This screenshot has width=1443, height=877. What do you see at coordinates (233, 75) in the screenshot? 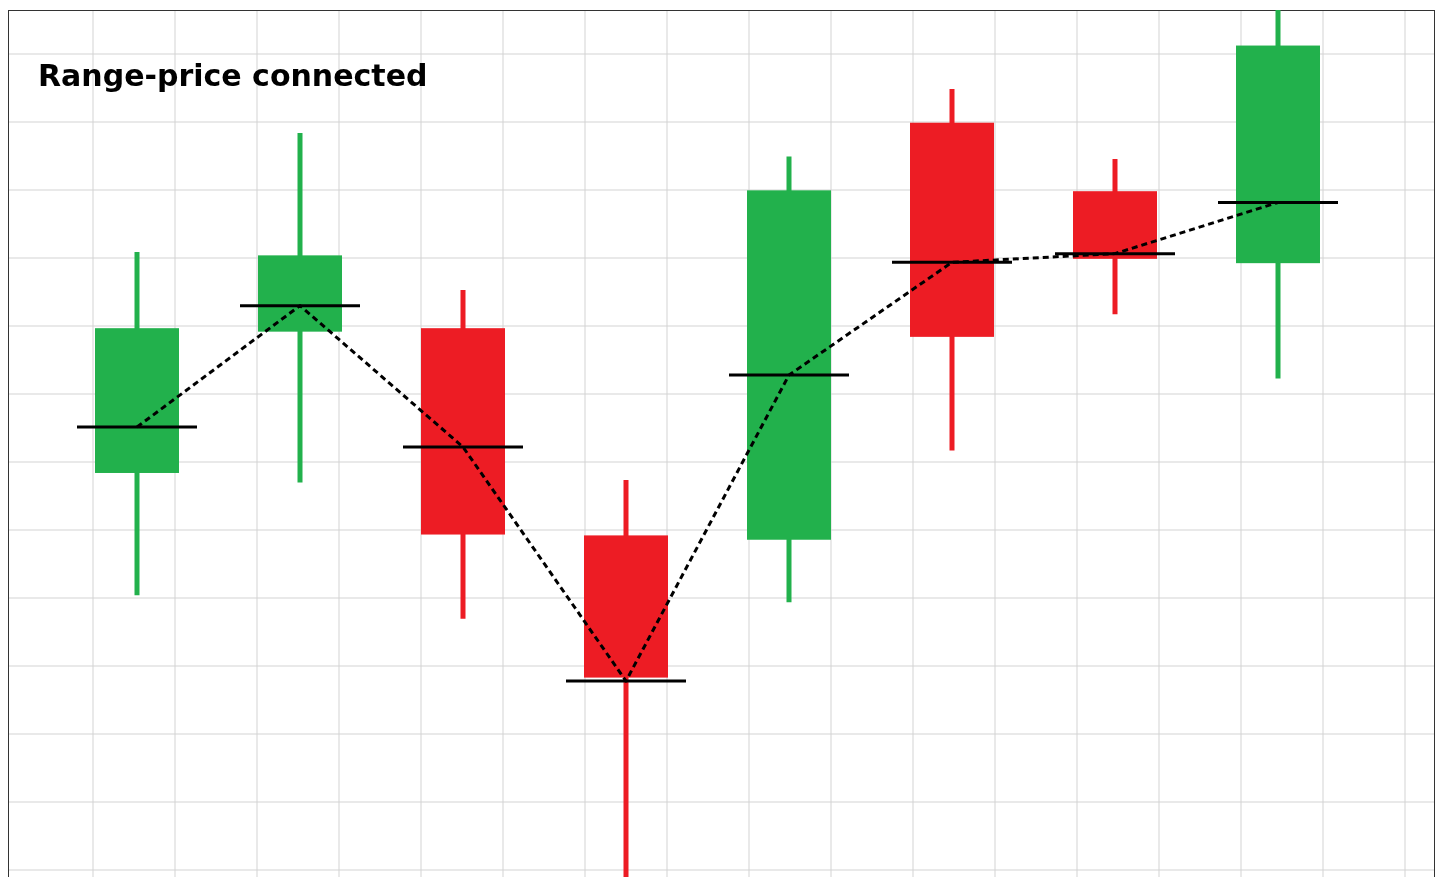
I see `text: Range-price connected` at bounding box center [233, 75].